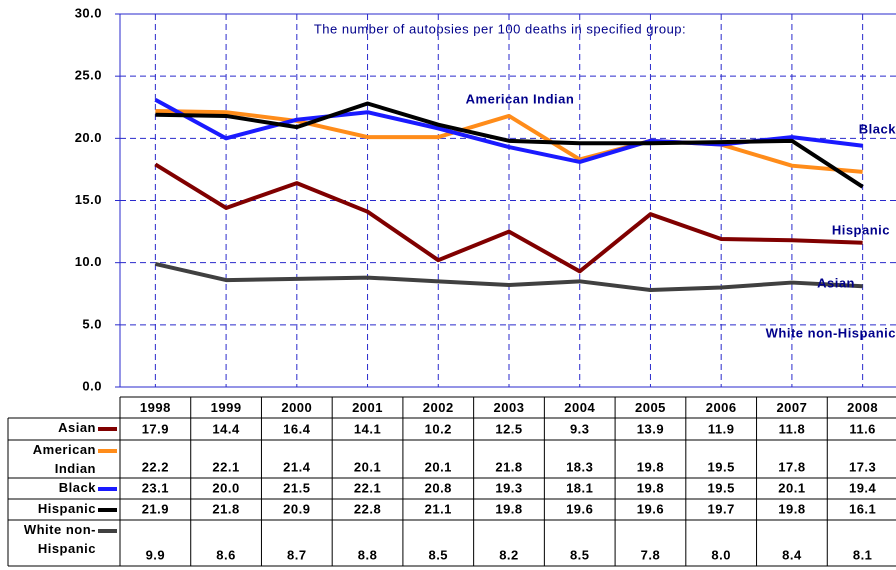 Image resolution: width=896 pixels, height=570 pixels. What do you see at coordinates (88, 137) in the screenshot?
I see `y-tick-label: 20.0` at bounding box center [88, 137].